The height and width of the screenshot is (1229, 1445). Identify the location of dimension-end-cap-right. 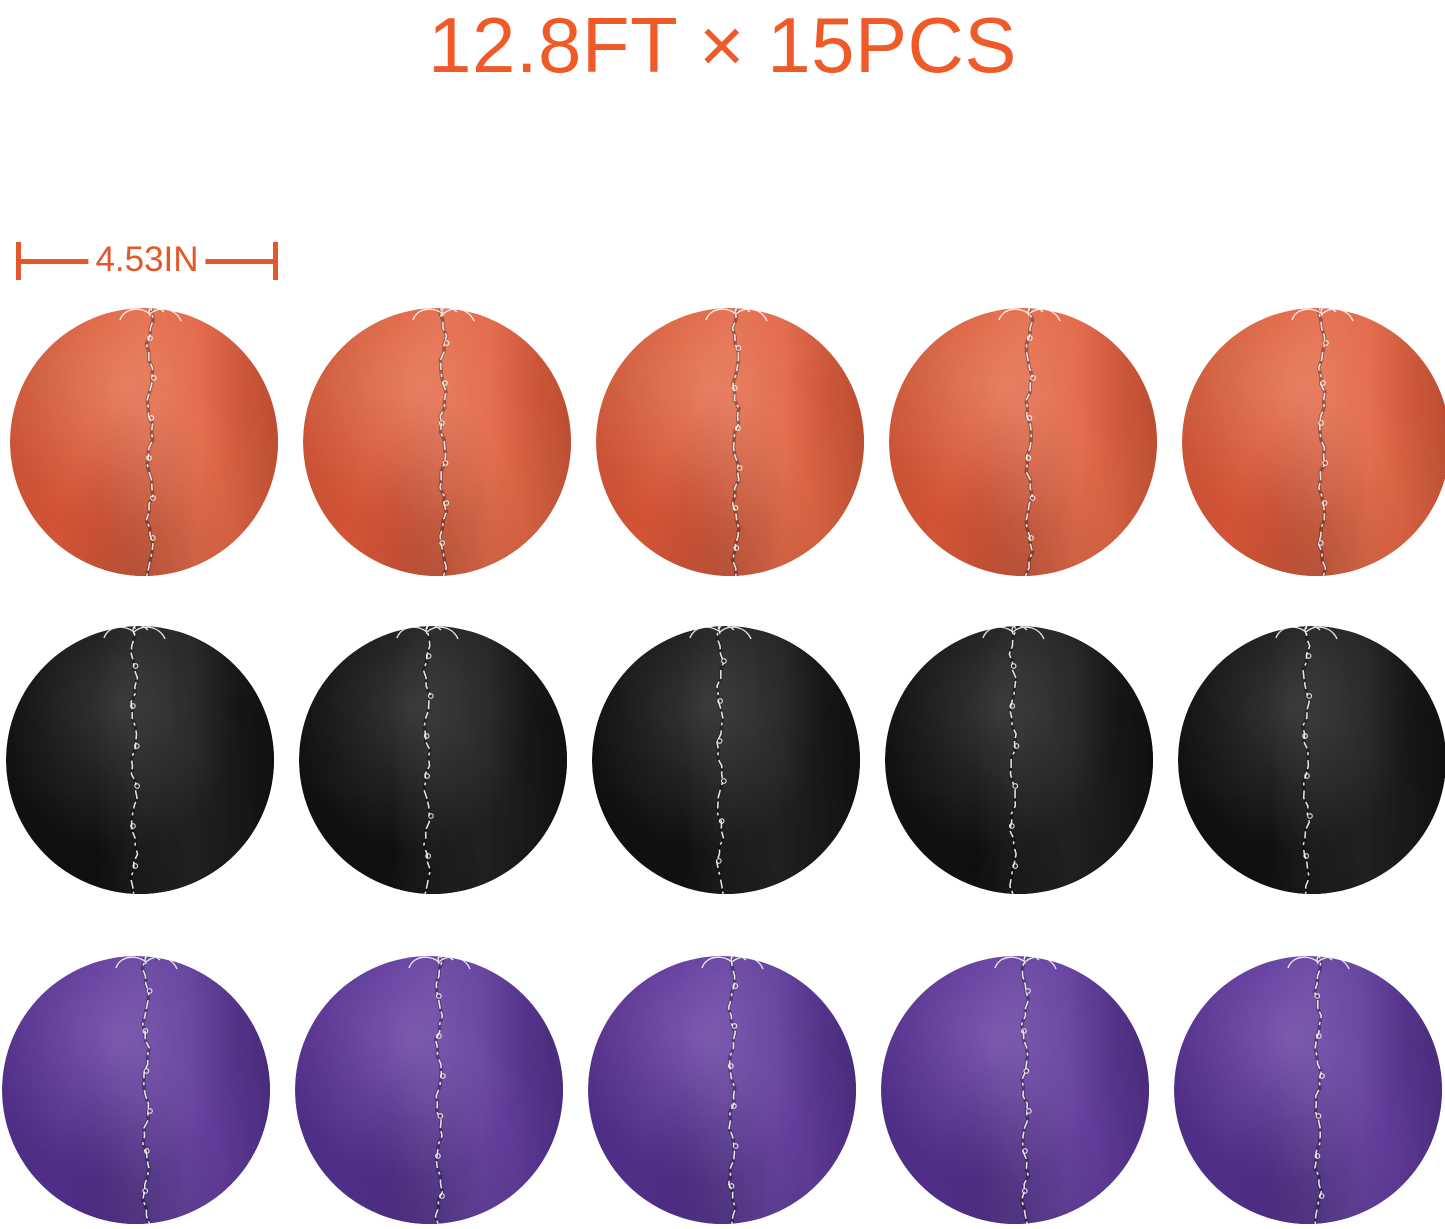
(275, 261).